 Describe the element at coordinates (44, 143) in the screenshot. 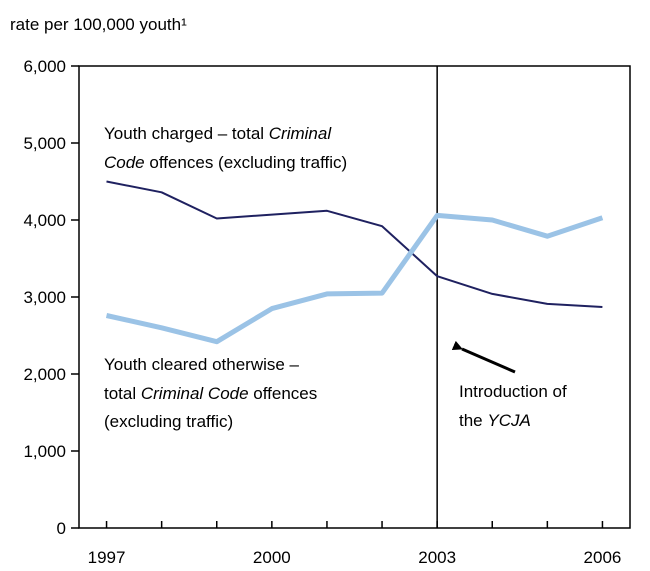

I see `y-tick-label: 5,000` at that location.